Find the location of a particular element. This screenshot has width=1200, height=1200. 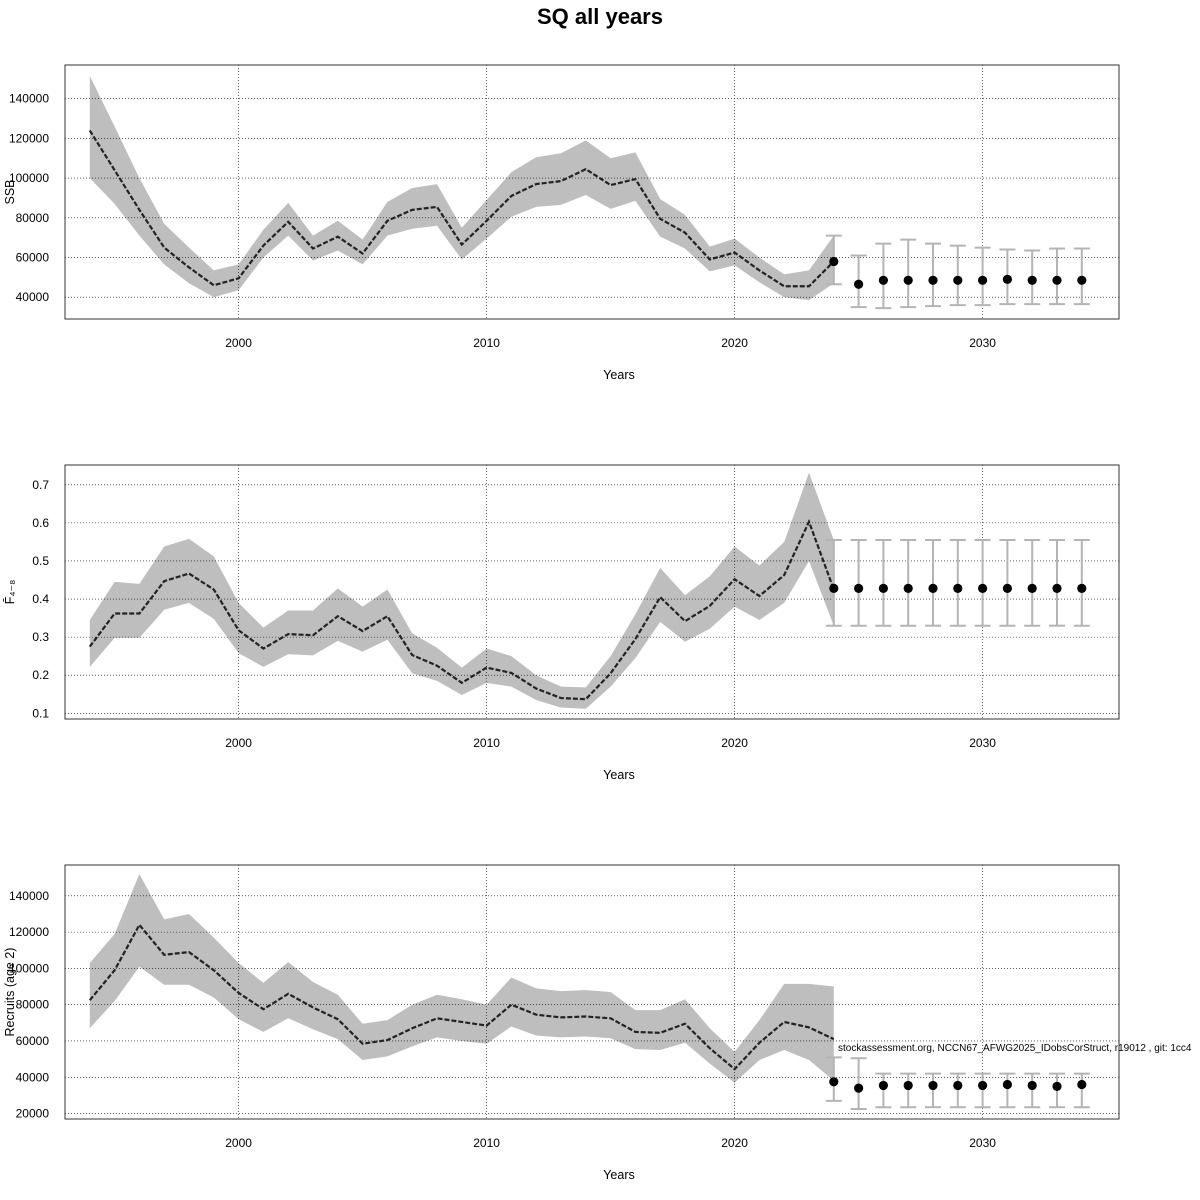

y-tick-label: 0.5 is located at coordinates (40, 561).